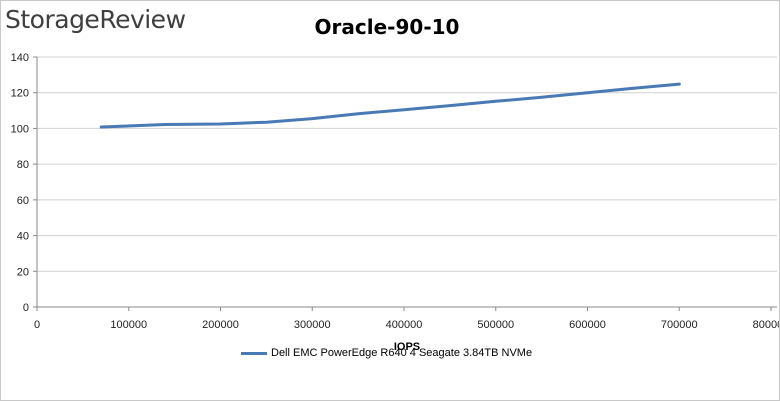 This screenshot has height=401, width=780. I want to click on y-tick-label: 140, so click(20, 58).